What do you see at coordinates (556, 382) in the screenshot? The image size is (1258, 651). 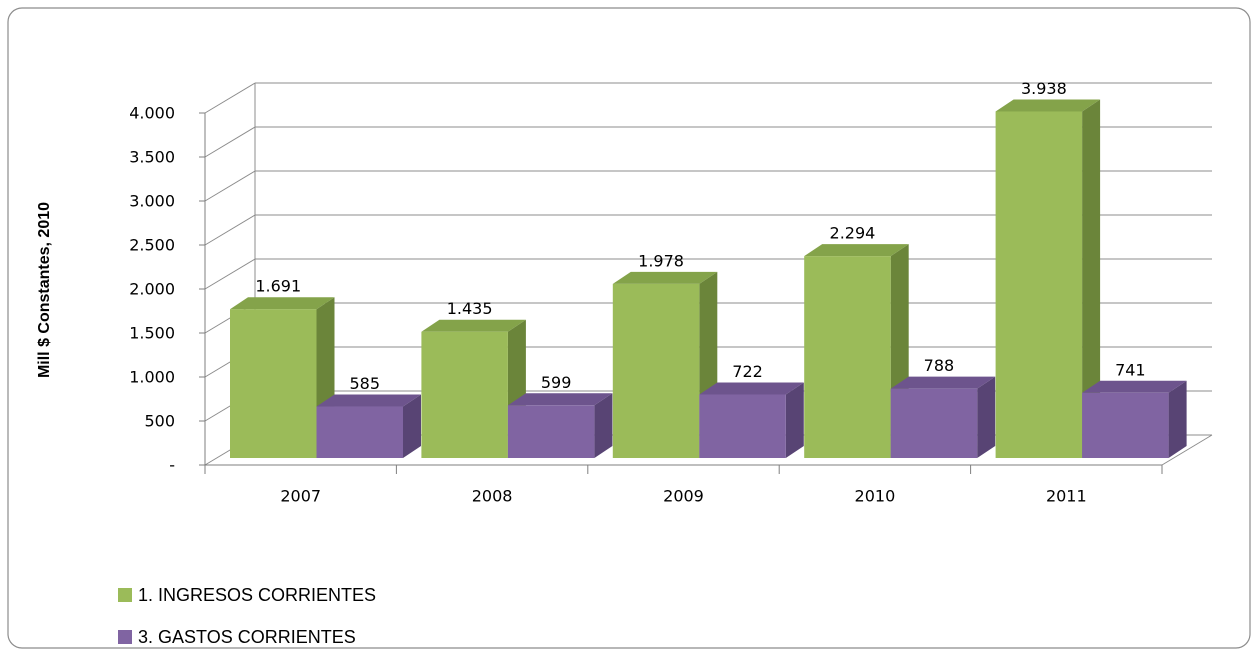 I see `data-label: 599` at bounding box center [556, 382].